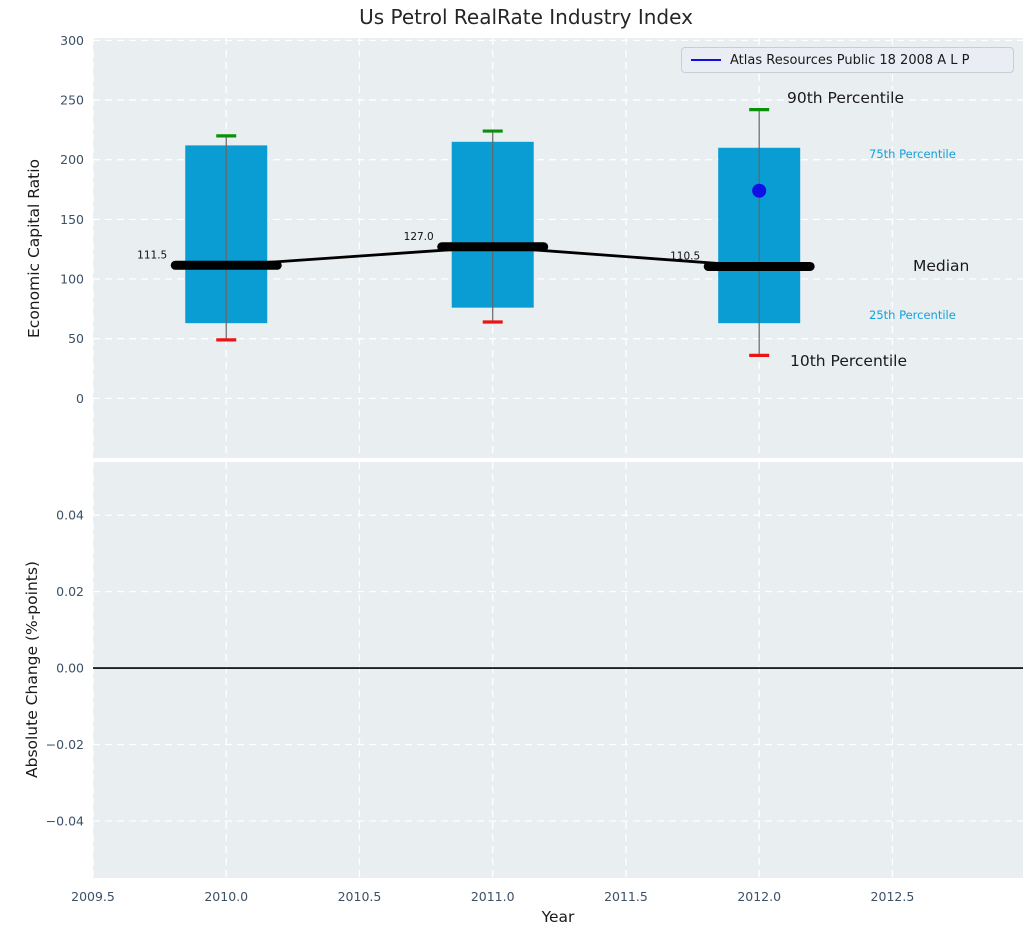  Describe the element at coordinates (34, 248) in the screenshot. I see `y-axis-label-top: Economic Capital Ratio` at that location.